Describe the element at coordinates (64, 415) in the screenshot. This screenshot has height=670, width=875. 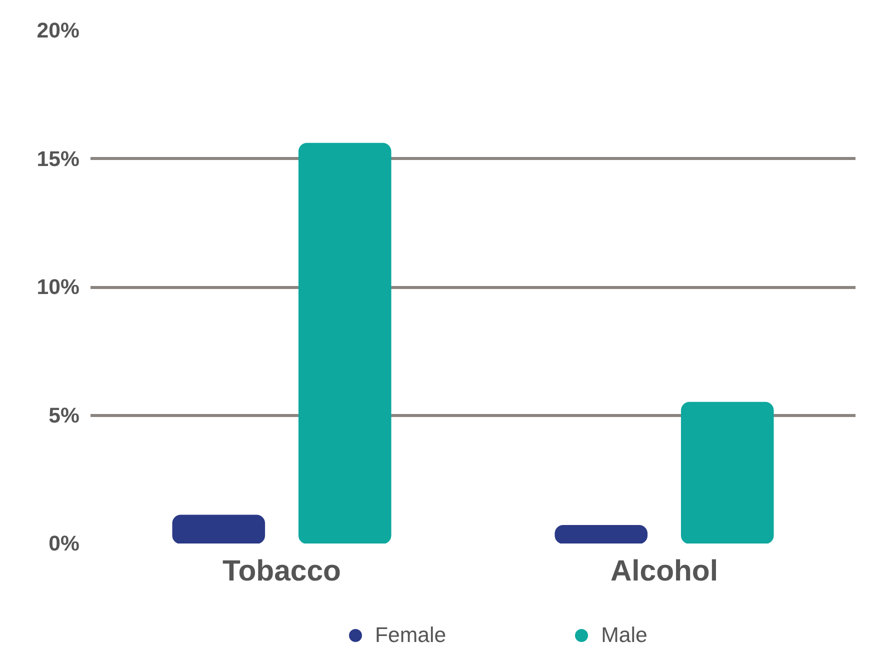
I see `y-tick-label: 5%` at that location.